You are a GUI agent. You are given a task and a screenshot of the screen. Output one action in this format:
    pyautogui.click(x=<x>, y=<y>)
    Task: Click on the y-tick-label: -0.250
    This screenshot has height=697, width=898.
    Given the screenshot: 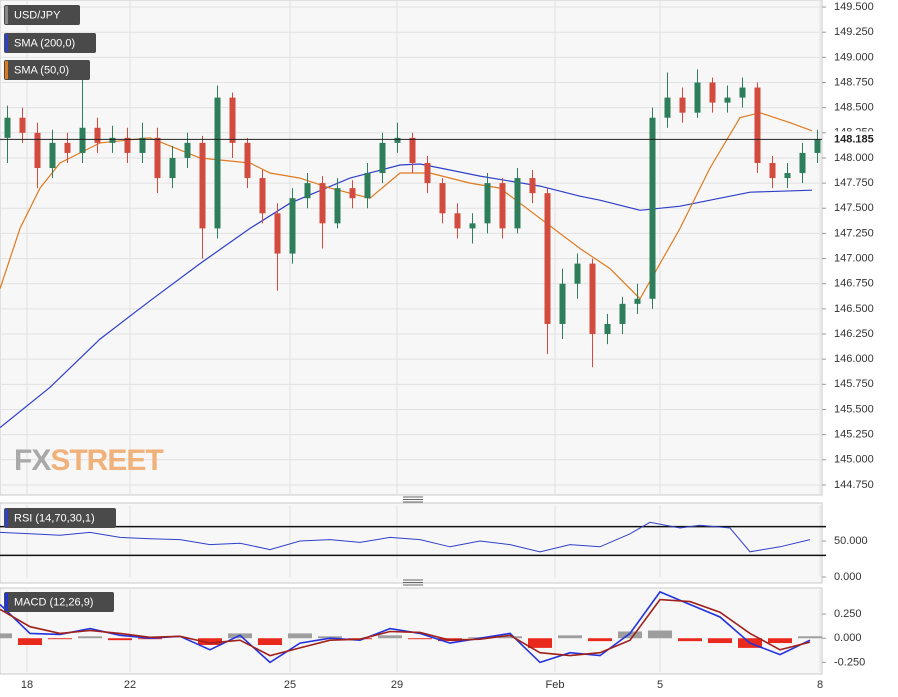 What is the action you would take?
    pyautogui.click(x=849, y=662)
    